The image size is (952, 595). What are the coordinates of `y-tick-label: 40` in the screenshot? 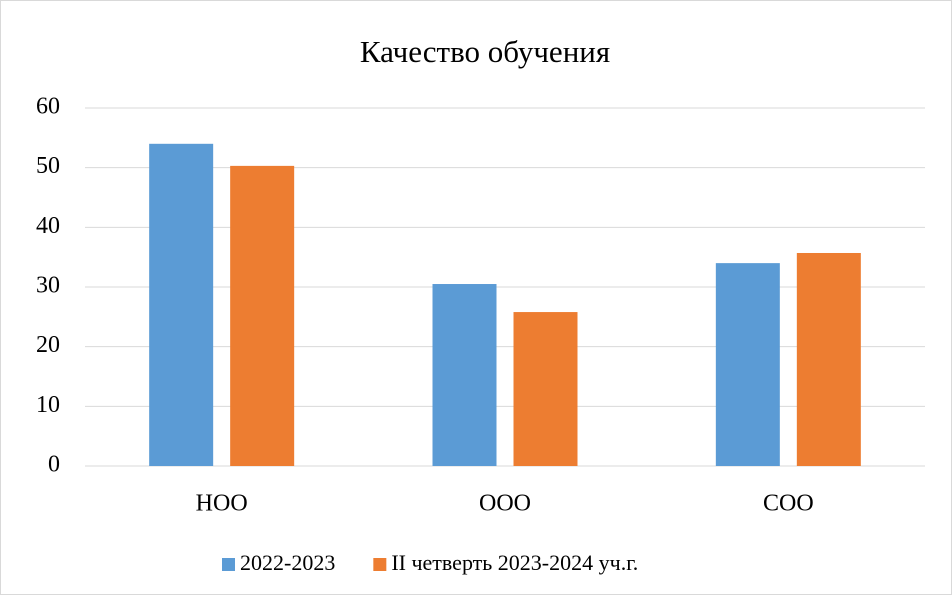 It's located at (48, 226).